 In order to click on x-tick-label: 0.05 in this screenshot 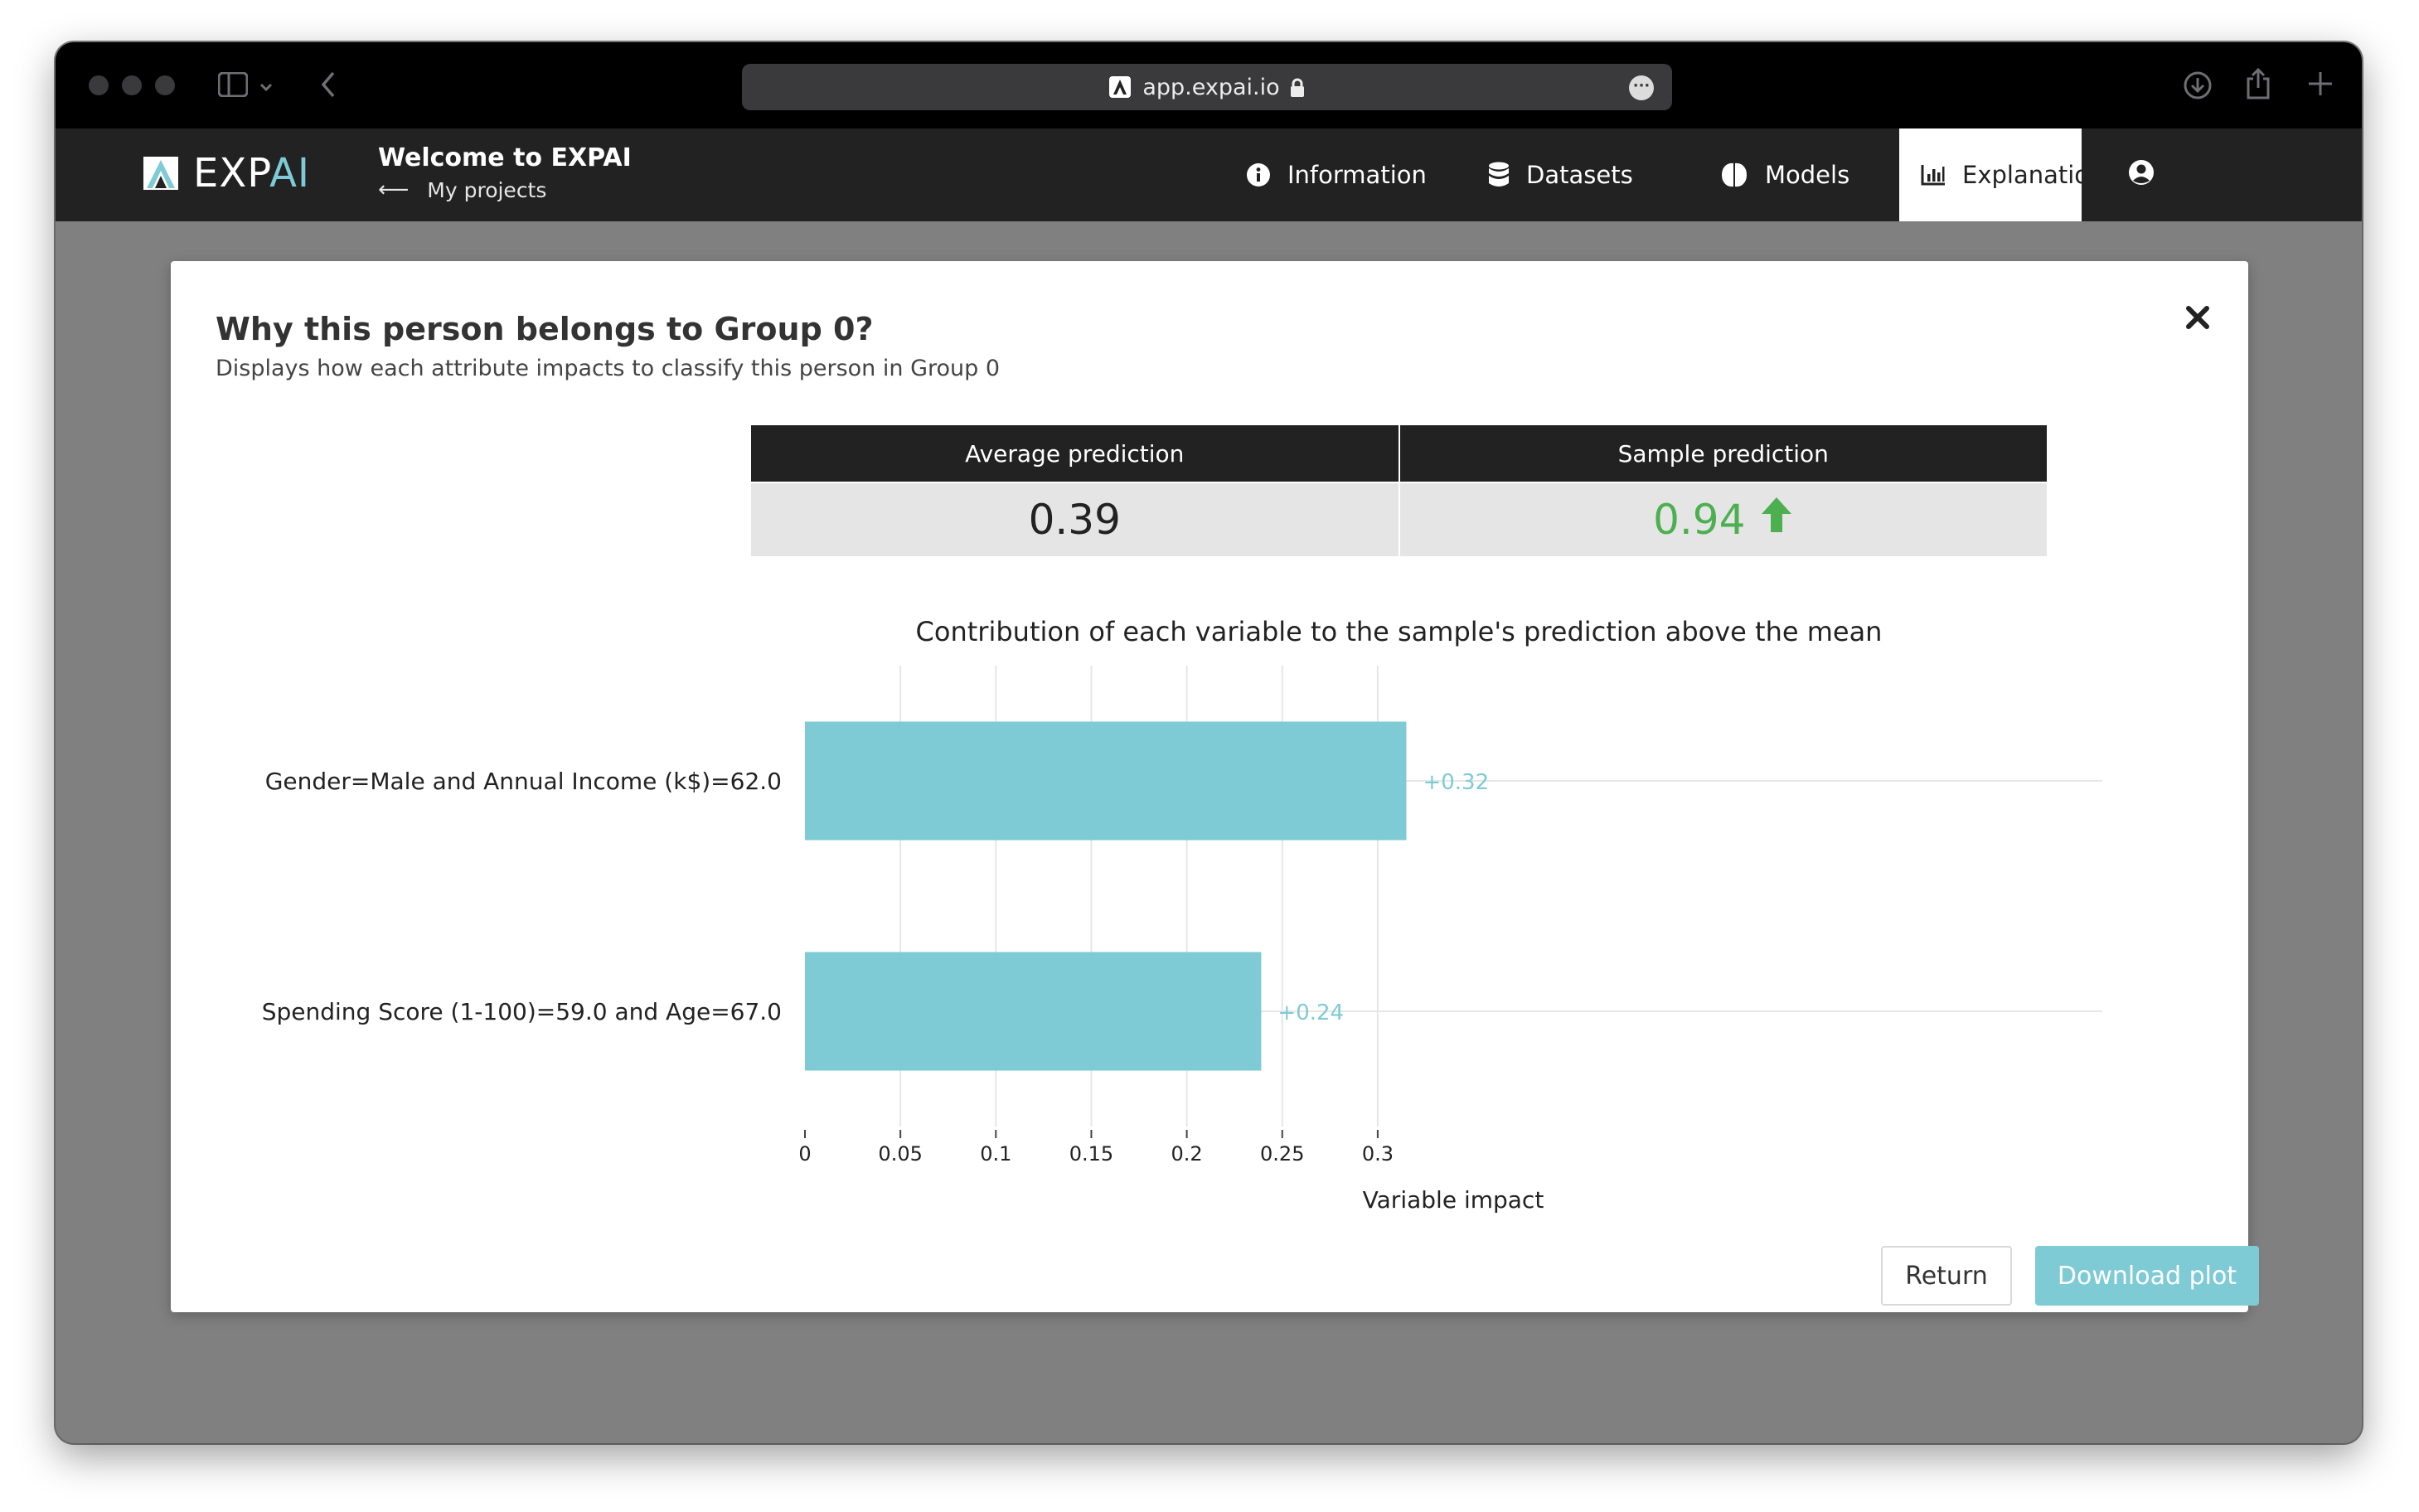, I will do `click(900, 1154)`.